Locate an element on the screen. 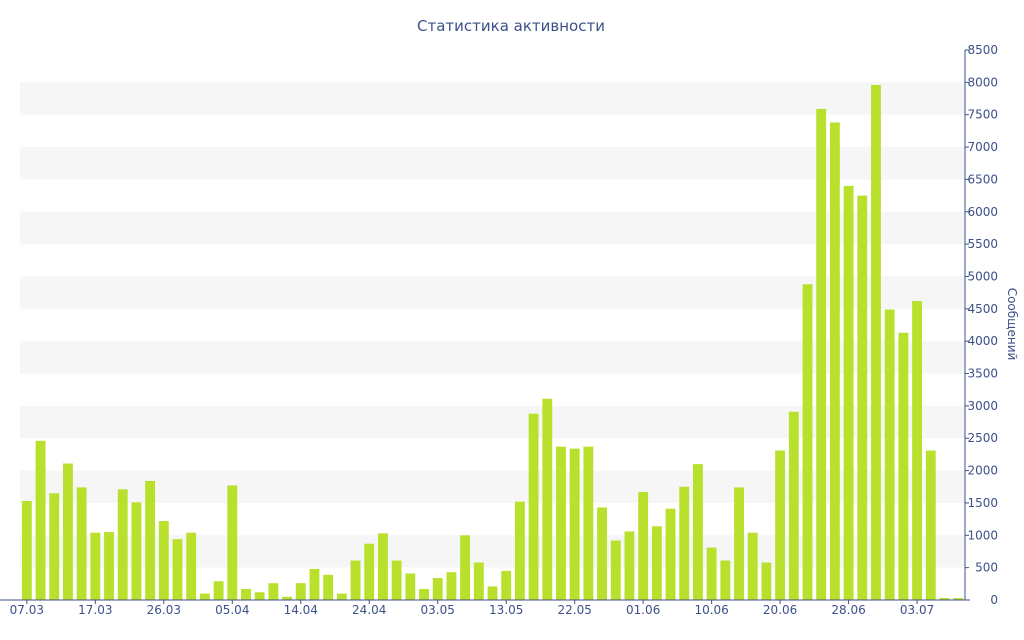 The width and height of the screenshot is (1024, 640). x-tick-label: 03.07 is located at coordinates (917, 610).